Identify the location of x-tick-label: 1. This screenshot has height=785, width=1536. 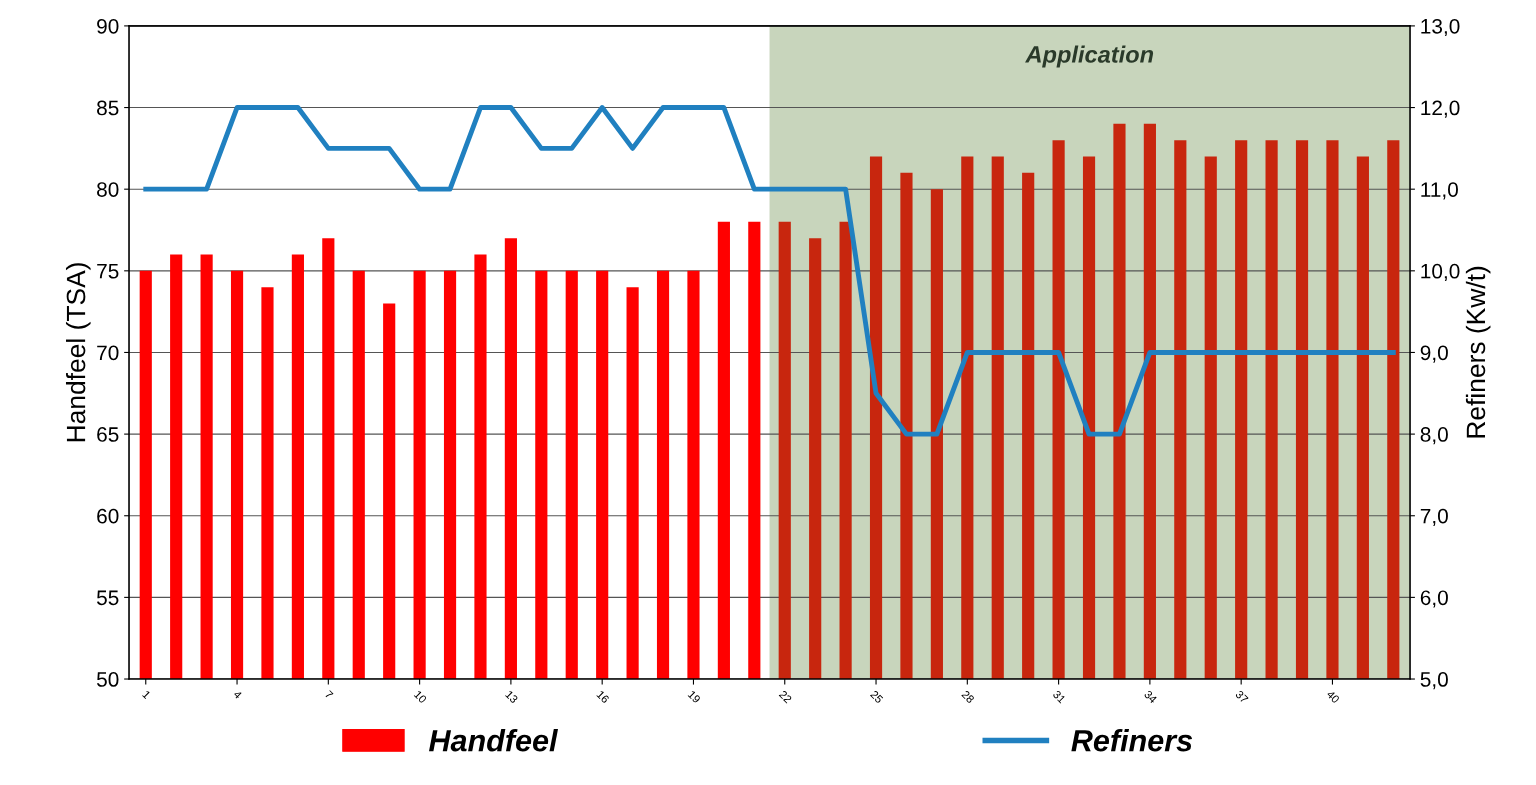
(146, 695).